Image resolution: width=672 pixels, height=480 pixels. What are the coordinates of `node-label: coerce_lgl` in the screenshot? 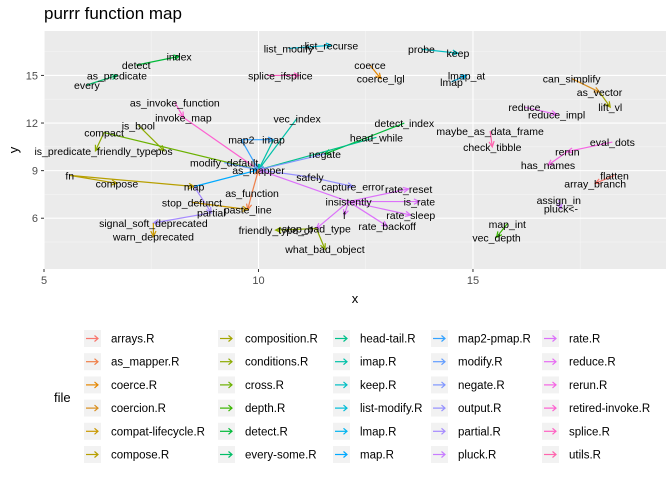 It's located at (381, 80).